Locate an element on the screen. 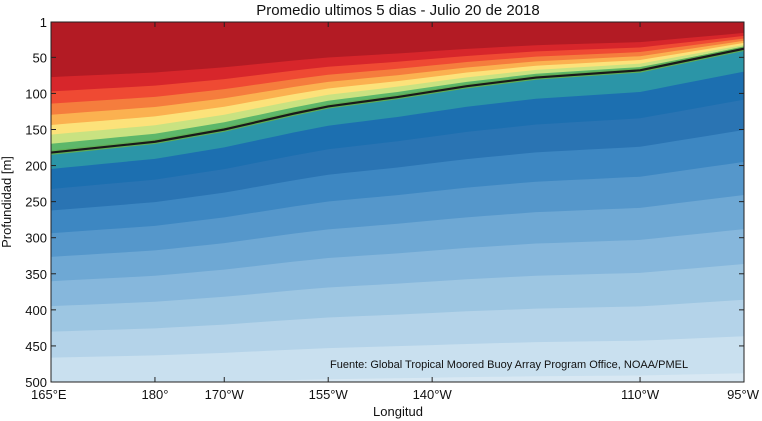 The width and height of the screenshot is (762, 421). x-axis-title: Longitud is located at coordinates (398, 411).